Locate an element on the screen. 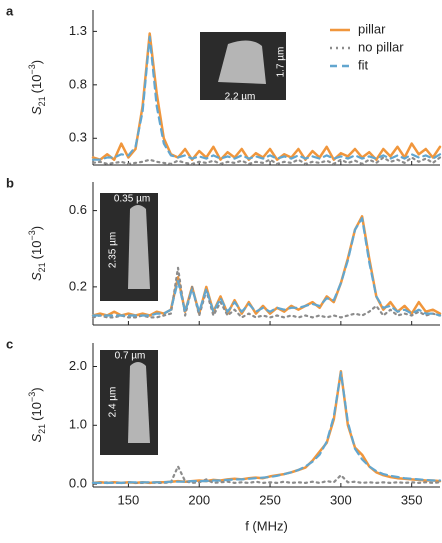  y-tick-label: 1.0 is located at coordinates (78, 424).